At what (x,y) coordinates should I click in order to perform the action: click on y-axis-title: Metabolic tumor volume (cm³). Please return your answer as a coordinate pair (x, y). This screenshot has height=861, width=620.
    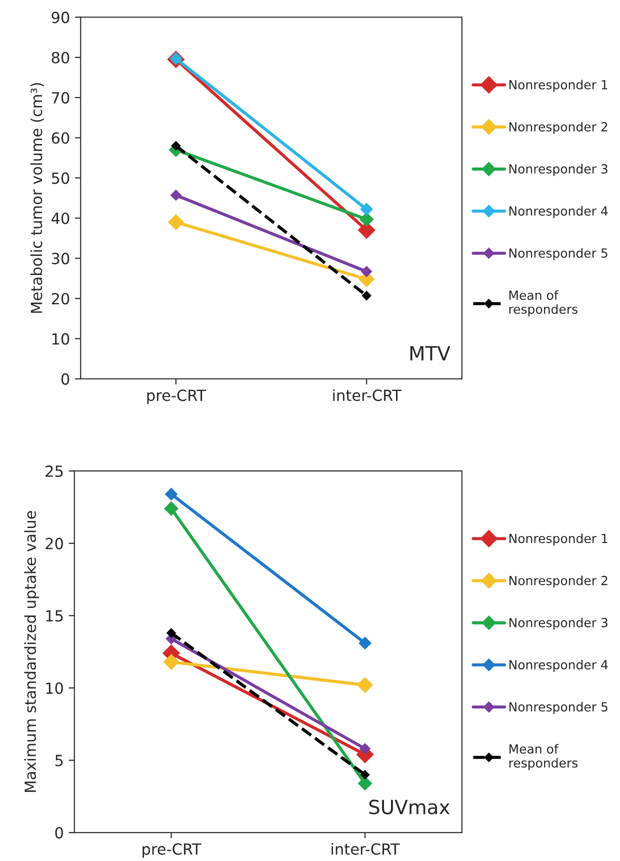
    Looking at the image, I should click on (37, 198).